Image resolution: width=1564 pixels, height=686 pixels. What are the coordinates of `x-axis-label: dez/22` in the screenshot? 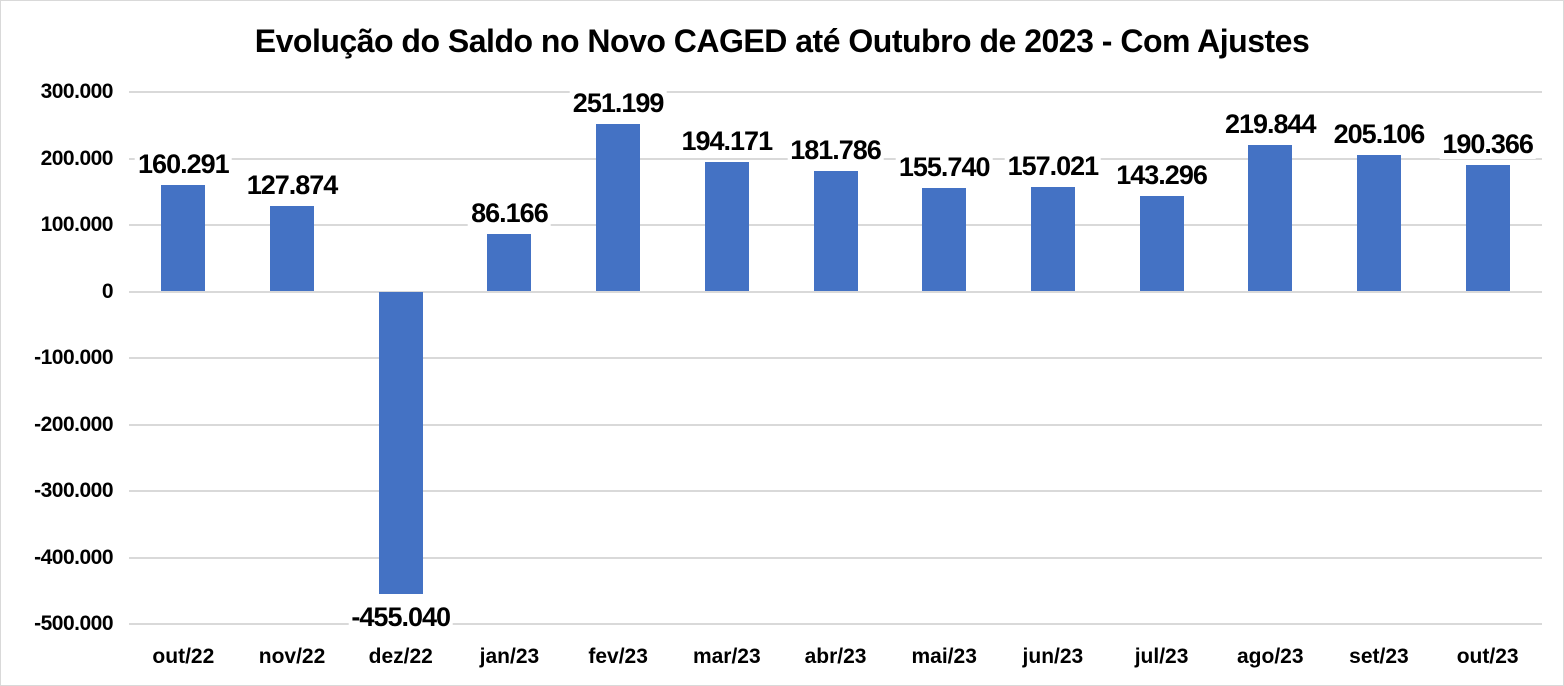 It's located at (400, 656).